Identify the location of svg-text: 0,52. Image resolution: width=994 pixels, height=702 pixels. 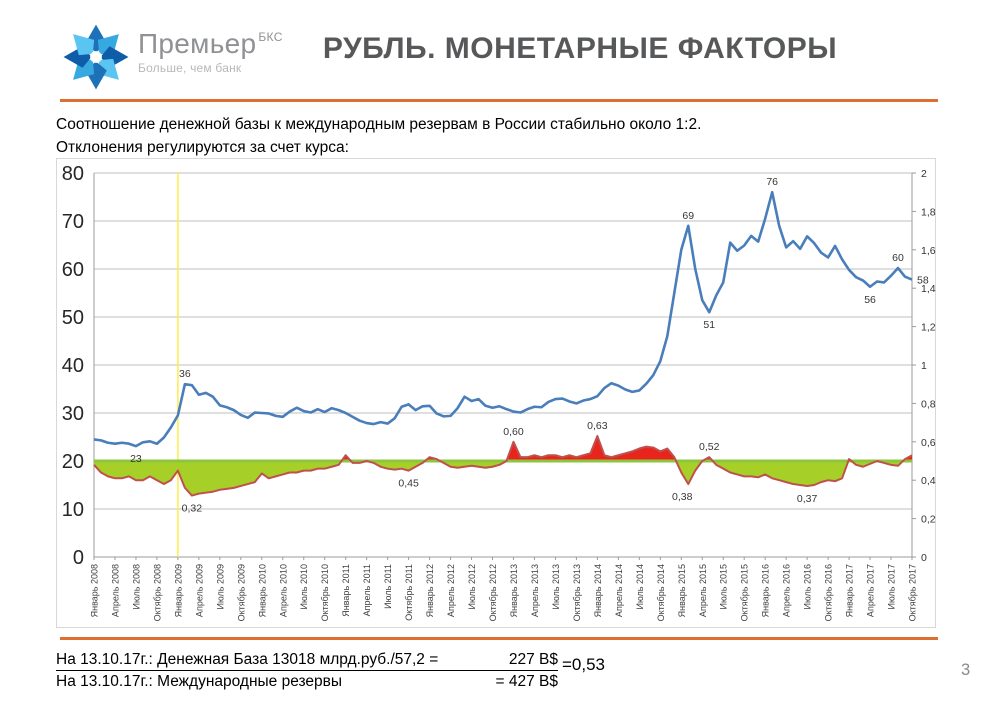
(709, 447).